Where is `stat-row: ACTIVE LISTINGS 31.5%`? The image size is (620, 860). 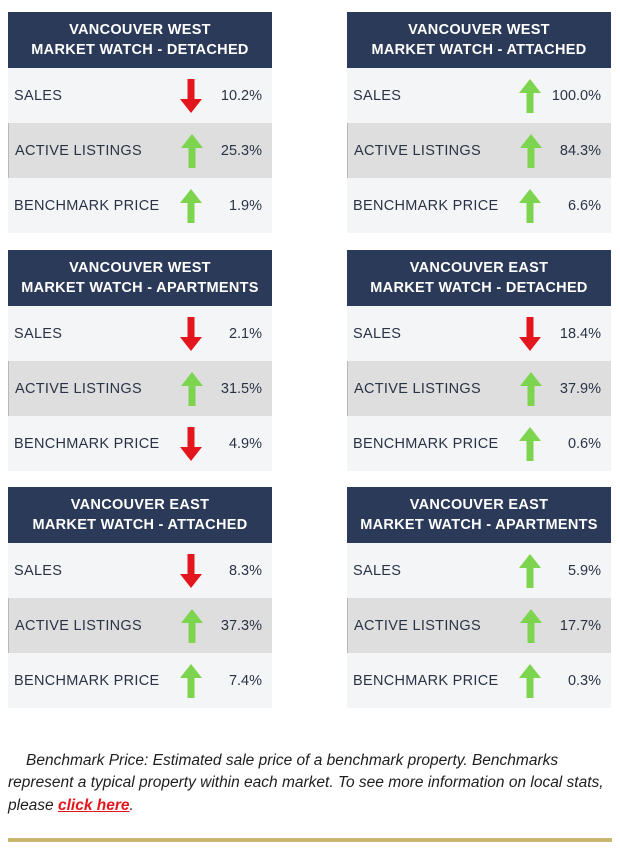 stat-row: ACTIVE LISTINGS 31.5% is located at coordinates (140, 388).